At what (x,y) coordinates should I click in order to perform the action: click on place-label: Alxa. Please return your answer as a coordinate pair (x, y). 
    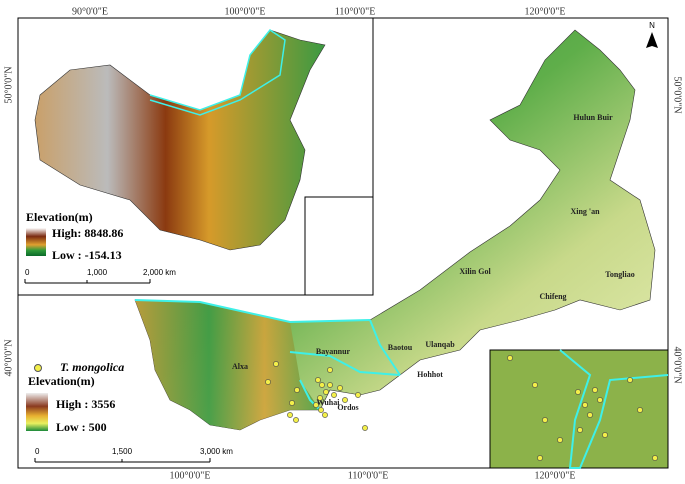
    Looking at the image, I should click on (240, 366).